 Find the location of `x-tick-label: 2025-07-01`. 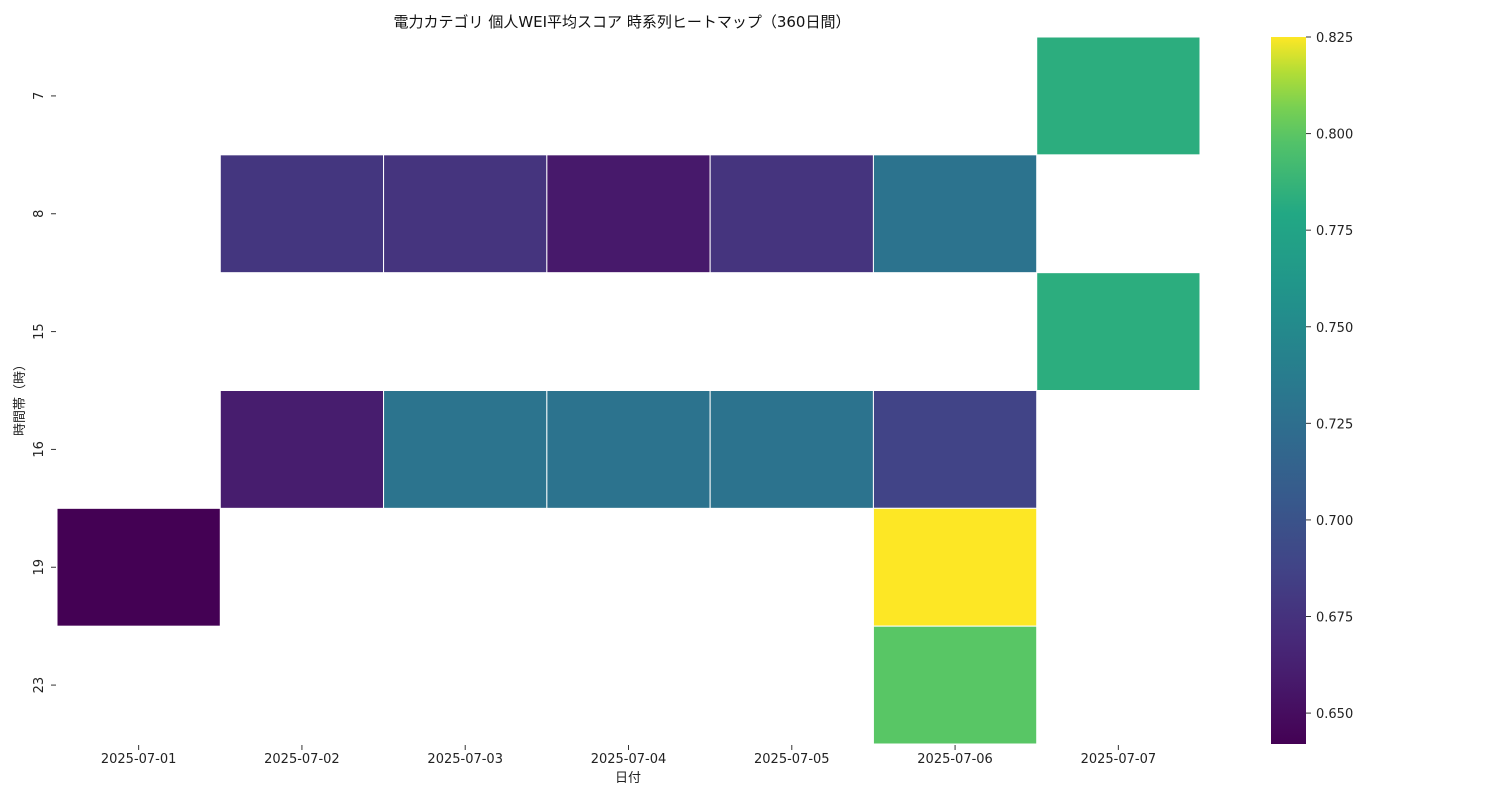

x-tick-label: 2025-07-01 is located at coordinates (139, 759).